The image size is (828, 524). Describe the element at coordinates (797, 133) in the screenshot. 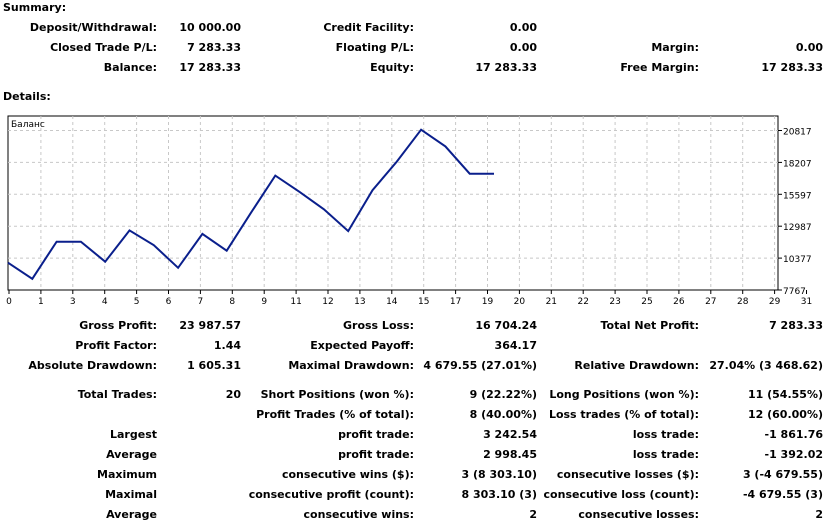

I see `chart-y-tick-label: 20817` at that location.